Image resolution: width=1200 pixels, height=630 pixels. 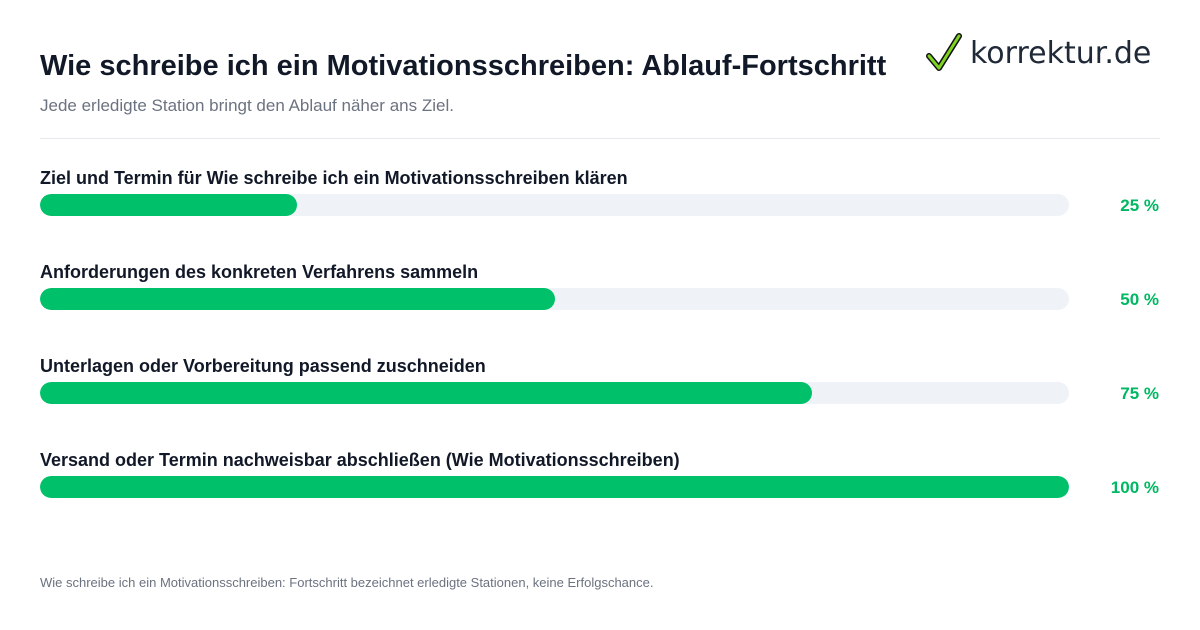 I want to click on brand-logo: korrektur.de, so click(x=1038, y=53).